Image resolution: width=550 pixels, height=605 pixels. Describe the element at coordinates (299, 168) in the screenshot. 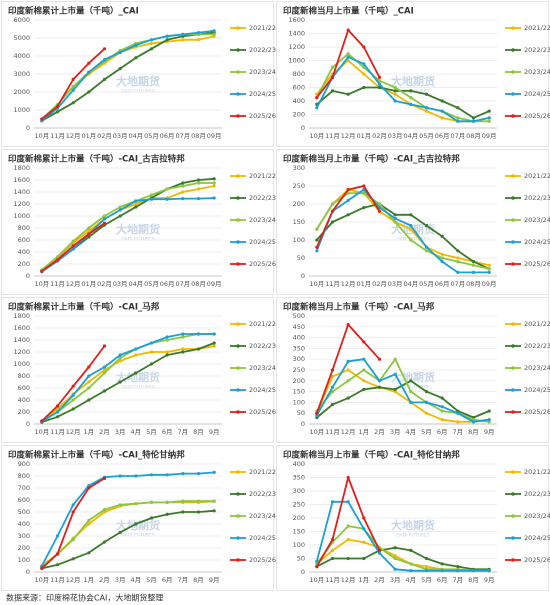

I see `y-tick-label: 300` at that location.